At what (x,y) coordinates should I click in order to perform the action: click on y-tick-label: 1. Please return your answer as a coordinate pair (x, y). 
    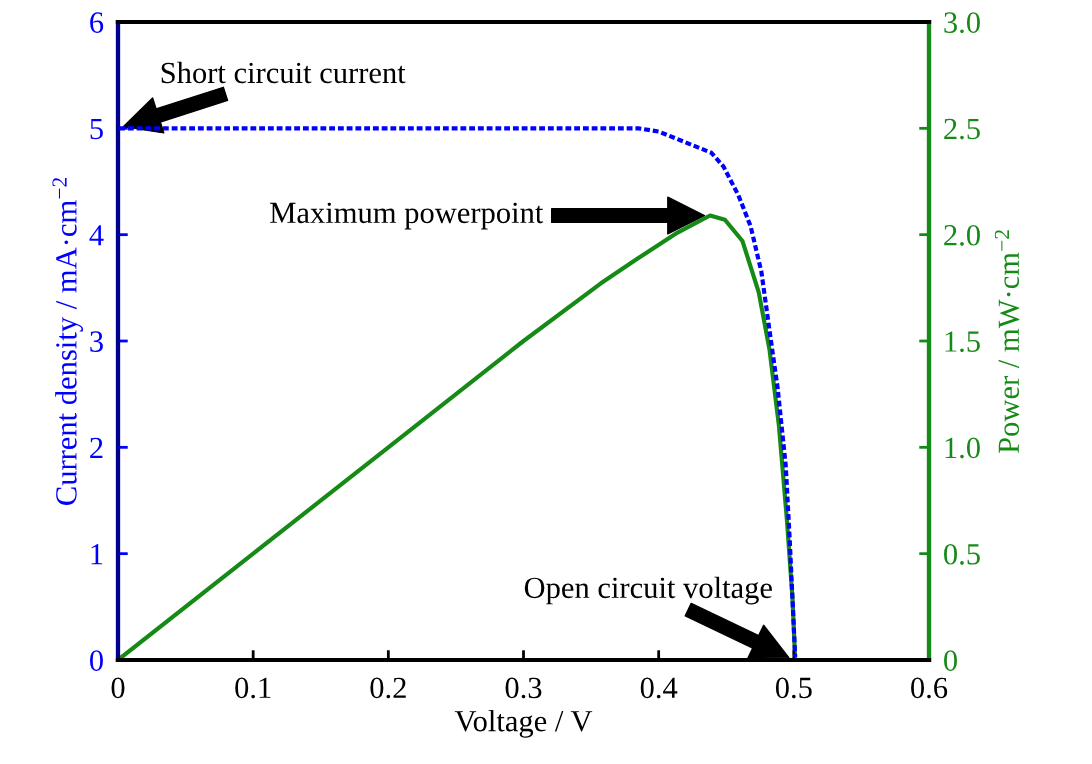
    Looking at the image, I should click on (97, 554).